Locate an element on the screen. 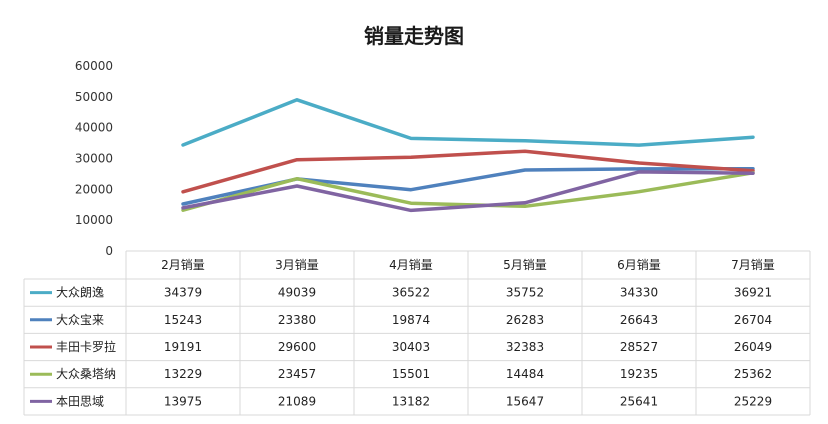 The image size is (828, 424). data-table-value: 13229 is located at coordinates (183, 374).